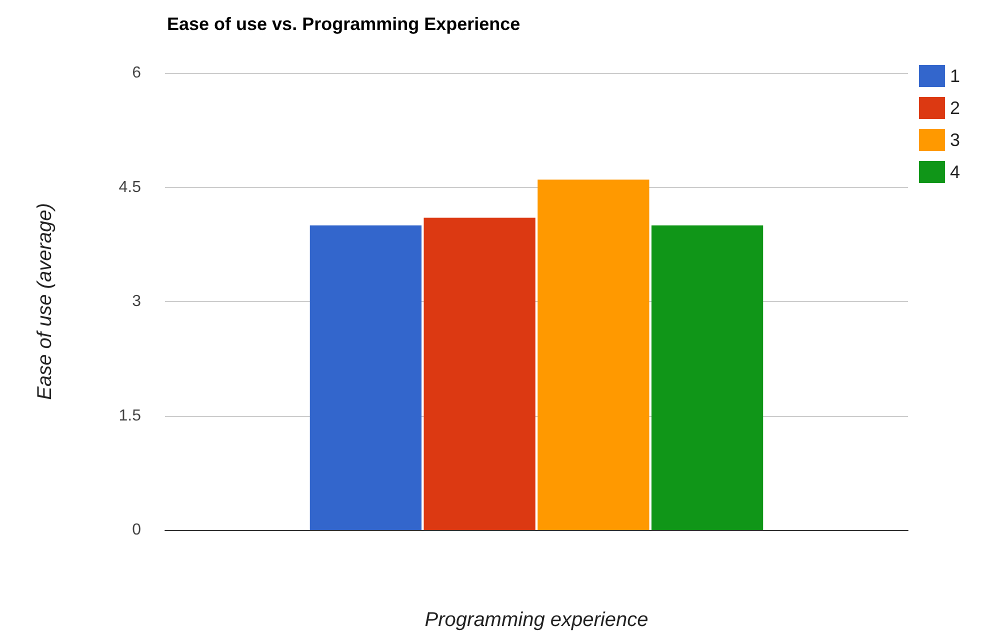  I want to click on legend-label: 3, so click(955, 140).